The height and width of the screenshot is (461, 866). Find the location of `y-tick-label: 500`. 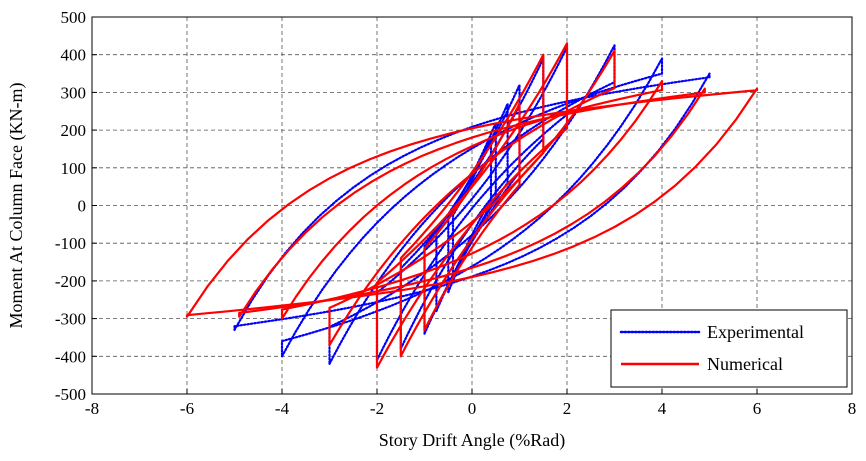

y-tick-label: 500 is located at coordinates (74, 17).